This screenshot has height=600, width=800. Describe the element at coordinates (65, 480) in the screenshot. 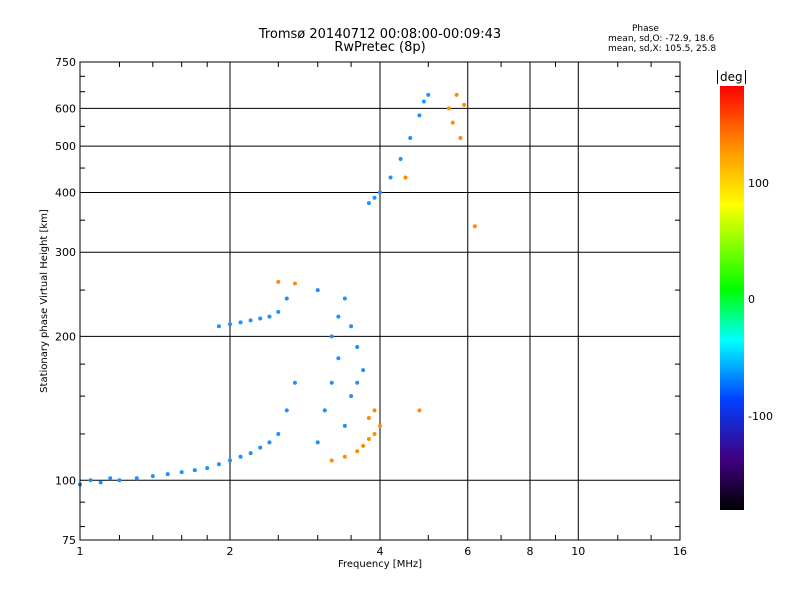

I see `y-tick-label: 100` at that location.